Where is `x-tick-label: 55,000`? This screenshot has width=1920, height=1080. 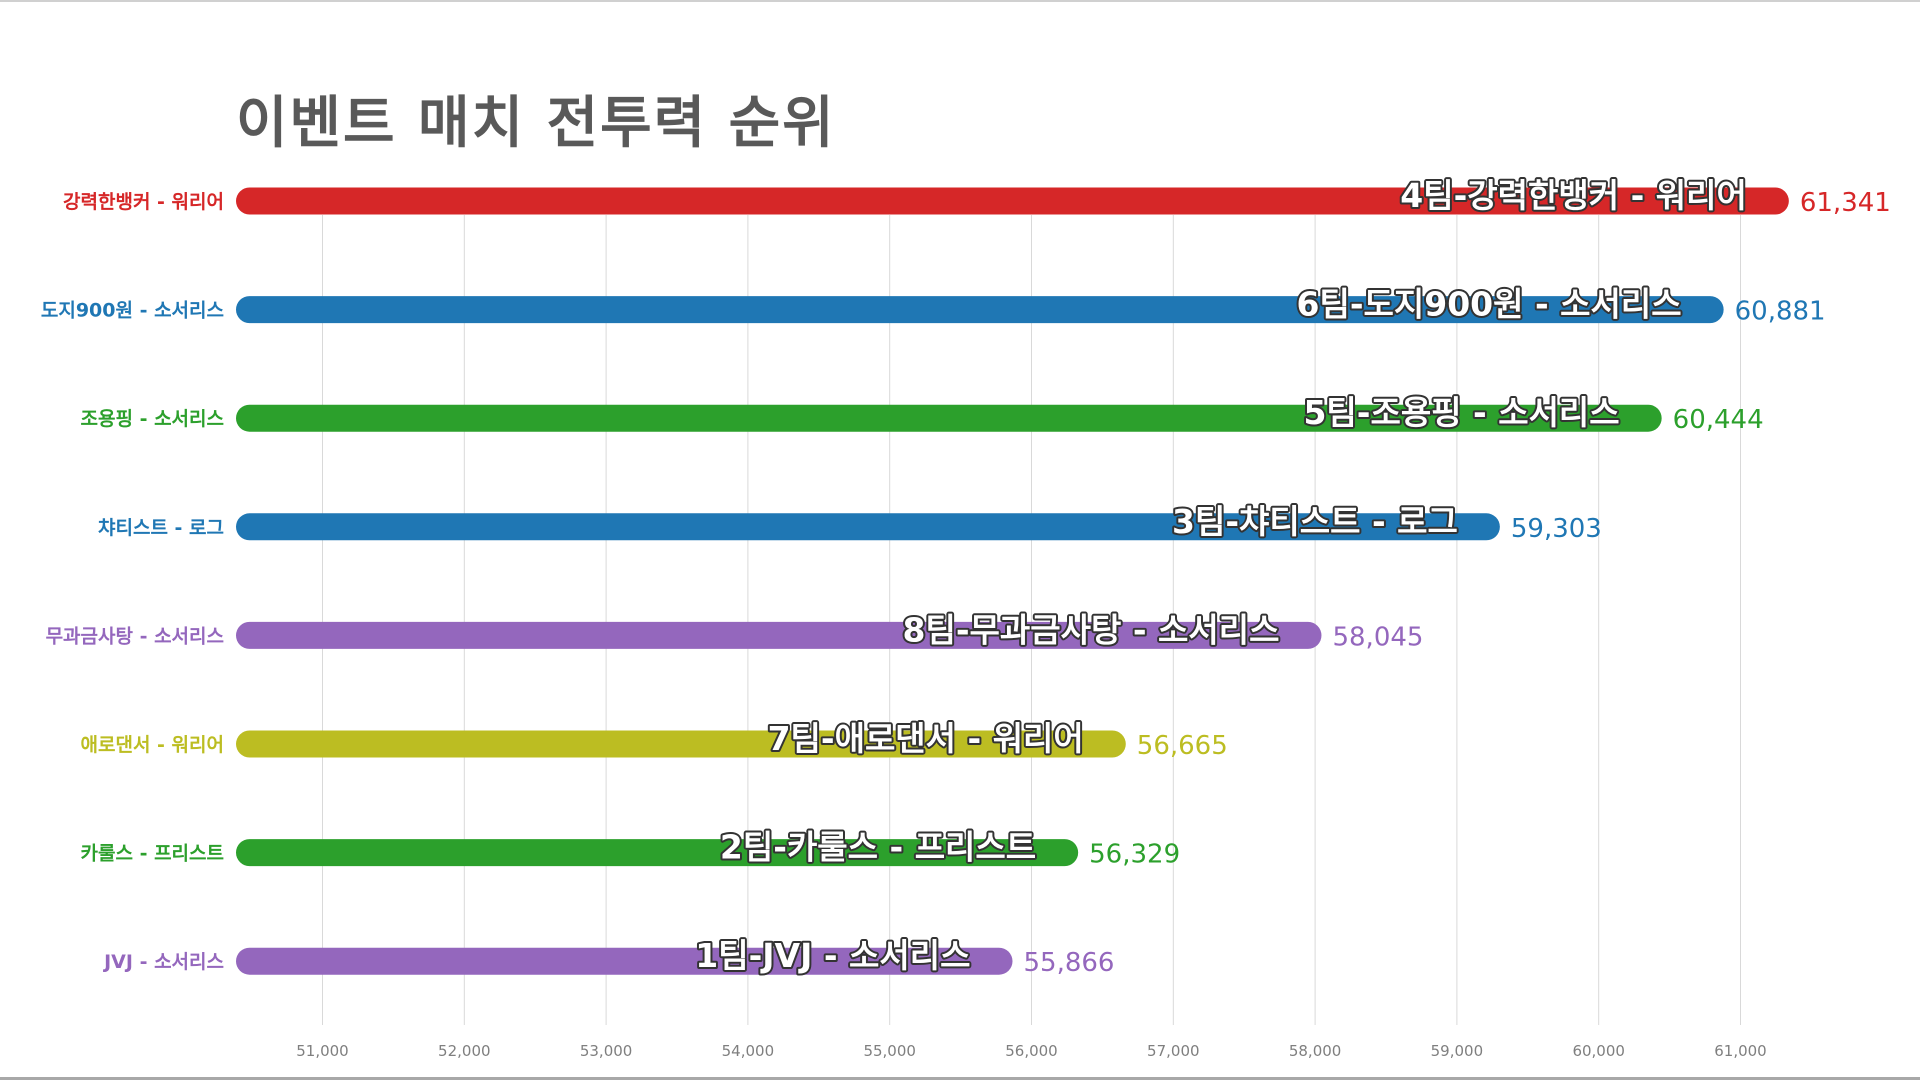 x-tick-label: 55,000 is located at coordinates (889, 1051).